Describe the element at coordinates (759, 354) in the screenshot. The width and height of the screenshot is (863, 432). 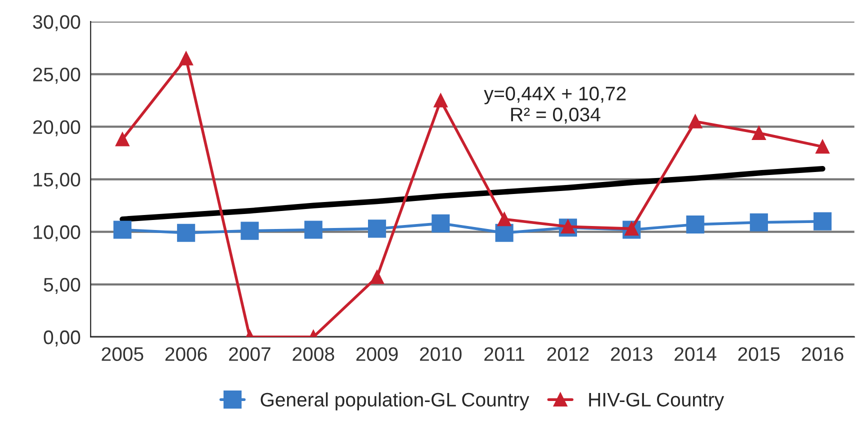
I see `x-tick-label: 2015` at that location.